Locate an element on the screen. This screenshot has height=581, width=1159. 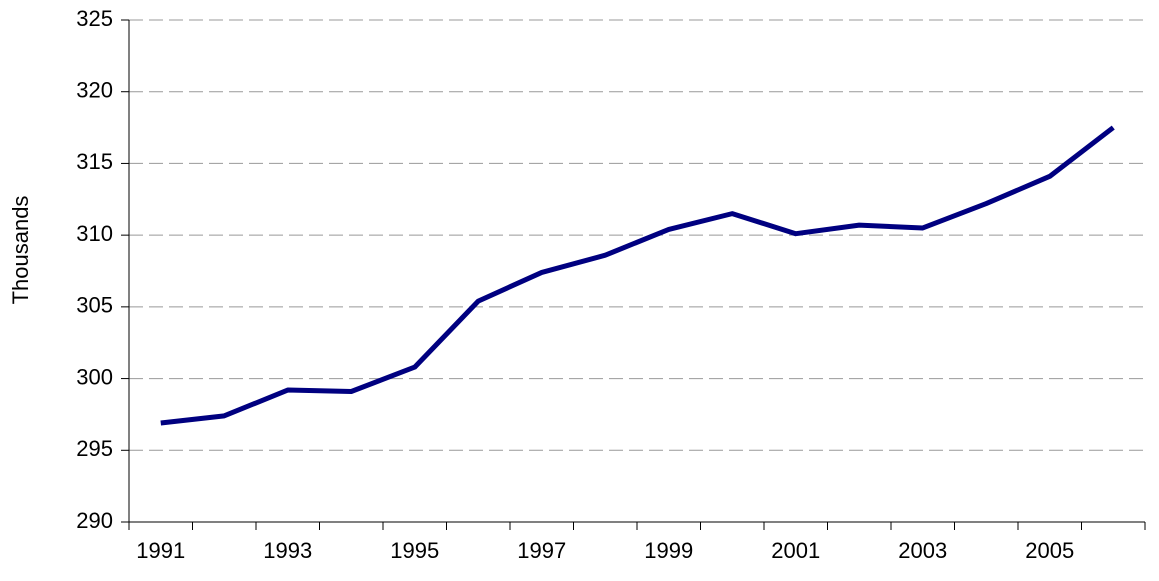
y-tick-label: 290 is located at coordinates (94, 520).